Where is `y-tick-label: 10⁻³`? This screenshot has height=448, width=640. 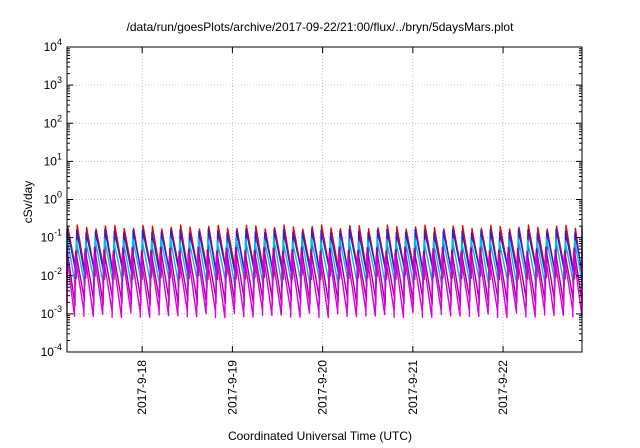 y-tick-label: 10⁻³ is located at coordinates (51, 312).